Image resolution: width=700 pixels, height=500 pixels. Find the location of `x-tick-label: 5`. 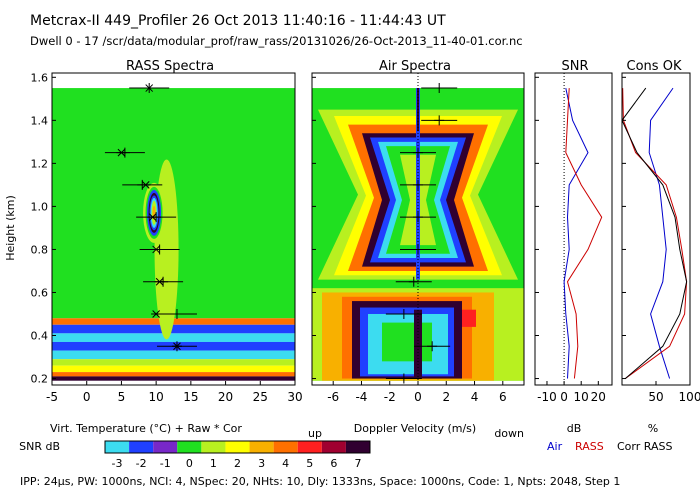

x-tick-label: 5 is located at coordinates (122, 397).